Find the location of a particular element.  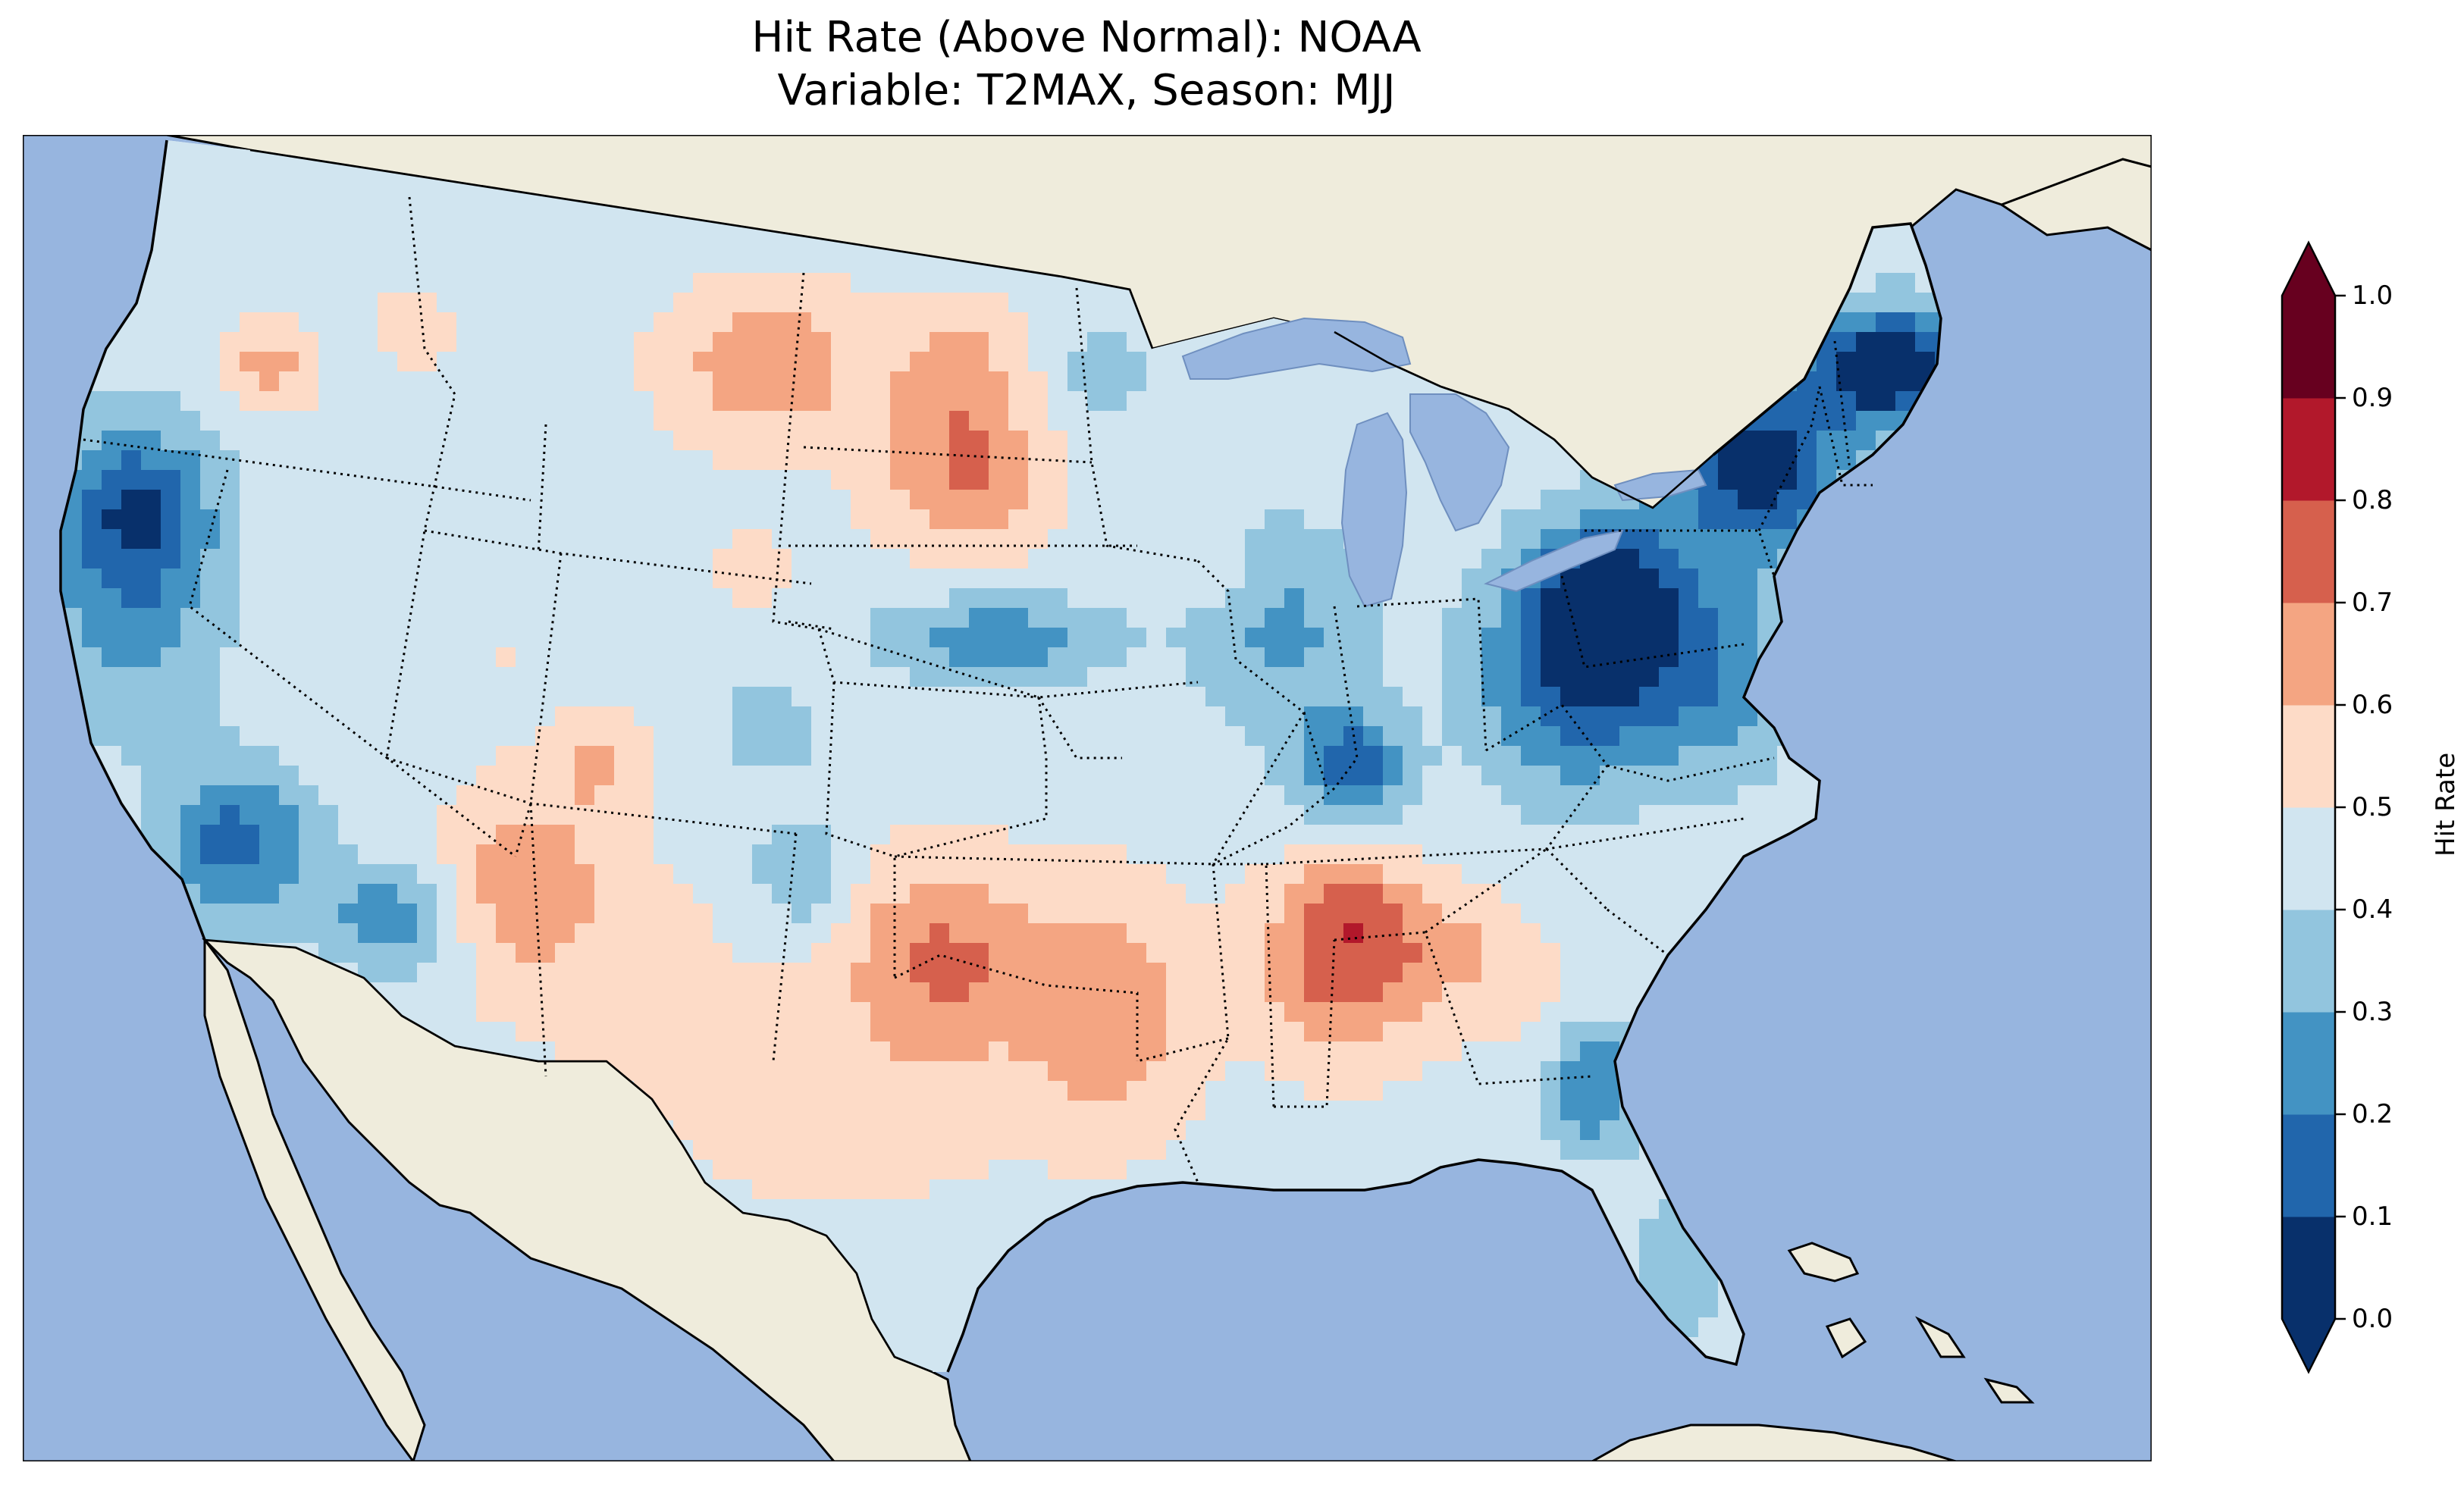

maritimes-land is located at coordinates (2075, 205).